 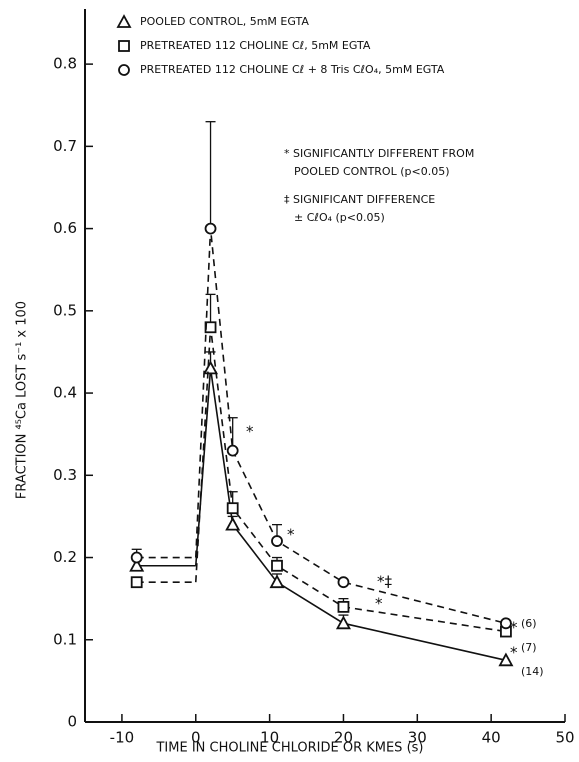 I want to click on y-axis-label: FRACTION ⁴⁵Ca LOST s⁻¹ x 100, so click(x=22, y=400).